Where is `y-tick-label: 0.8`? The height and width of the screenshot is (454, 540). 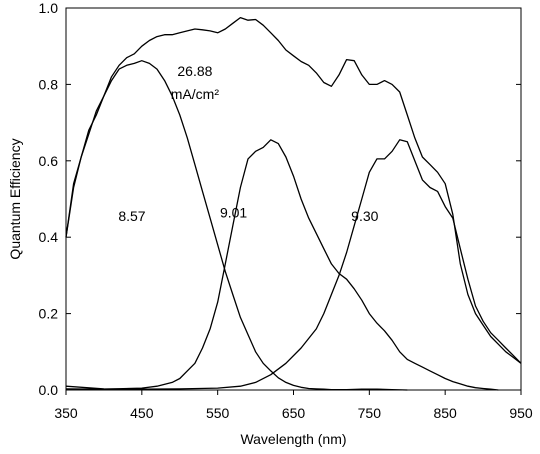 y-tick-label: 0.8 is located at coordinates (49, 84).